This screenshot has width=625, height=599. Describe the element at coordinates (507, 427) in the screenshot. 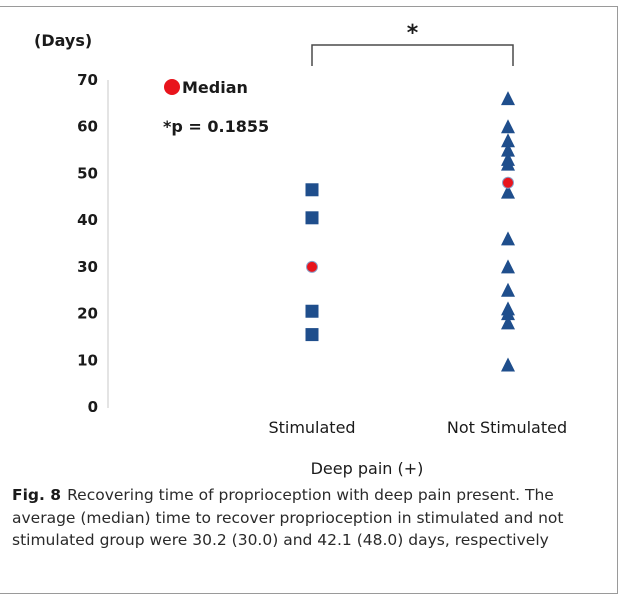

I see `x-category-label: Not Stimulated` at that location.